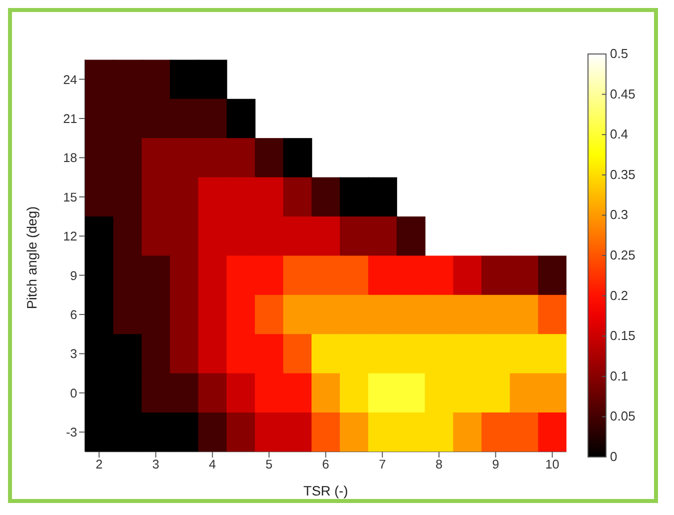 This screenshot has height=515, width=674. I want to click on color-bar-label: 0.15, so click(623, 336).